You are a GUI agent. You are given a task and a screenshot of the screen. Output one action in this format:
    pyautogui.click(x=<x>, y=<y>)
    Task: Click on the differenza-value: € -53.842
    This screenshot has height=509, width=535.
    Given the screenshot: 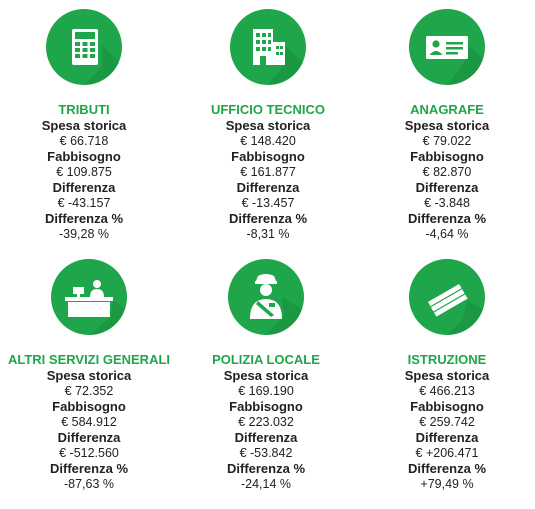 What is the action you would take?
    pyautogui.click(x=266, y=452)
    